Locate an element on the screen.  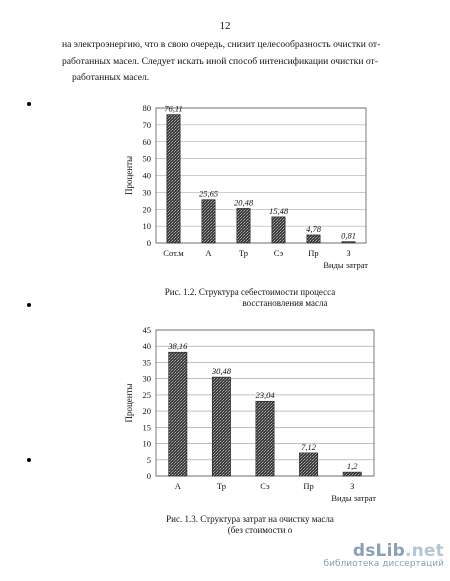
y-tick-label: 25 is located at coordinates (147, 395).